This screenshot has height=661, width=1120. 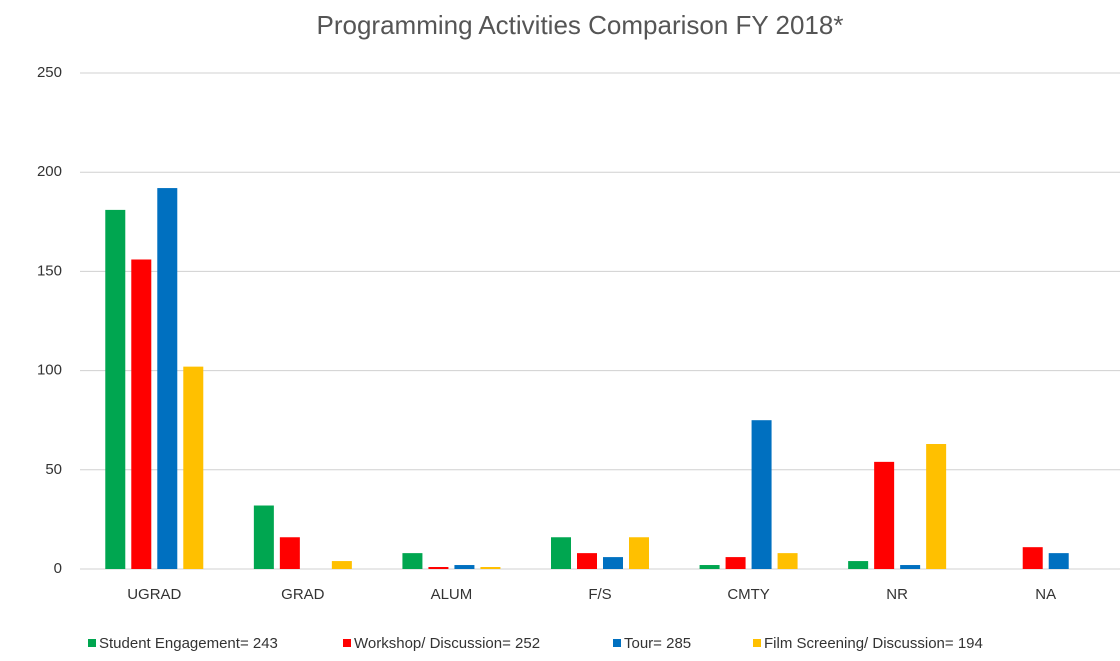 What do you see at coordinates (154, 594) in the screenshot?
I see `x-tick-label: UGRAD` at bounding box center [154, 594].